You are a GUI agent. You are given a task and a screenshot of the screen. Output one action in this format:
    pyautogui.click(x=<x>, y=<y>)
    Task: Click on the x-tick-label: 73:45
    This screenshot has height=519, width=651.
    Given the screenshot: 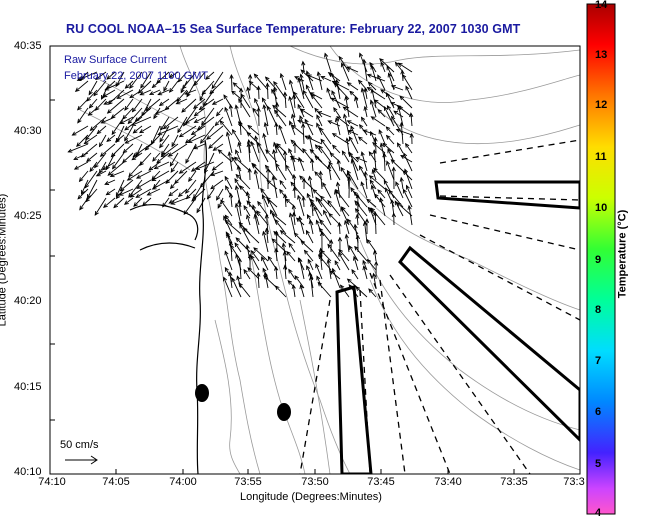 What is the action you would take?
    pyautogui.click(x=381, y=482)
    